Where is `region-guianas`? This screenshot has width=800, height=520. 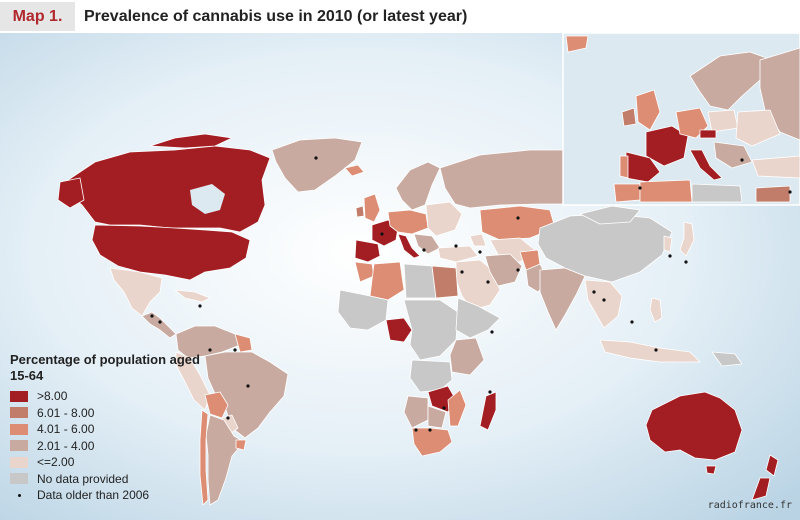
region-guianas is located at coordinates (243, 343).